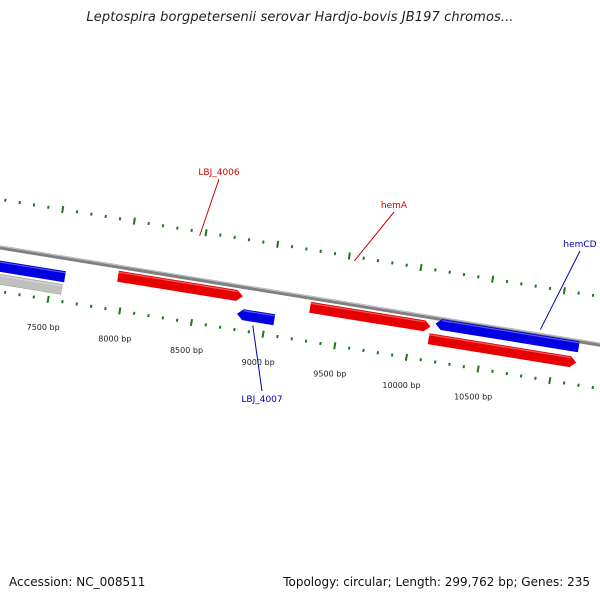 The image size is (600, 600). What do you see at coordinates (473, 397) in the screenshot?
I see `scale-tick-label: 10500 bp` at bounding box center [473, 397].